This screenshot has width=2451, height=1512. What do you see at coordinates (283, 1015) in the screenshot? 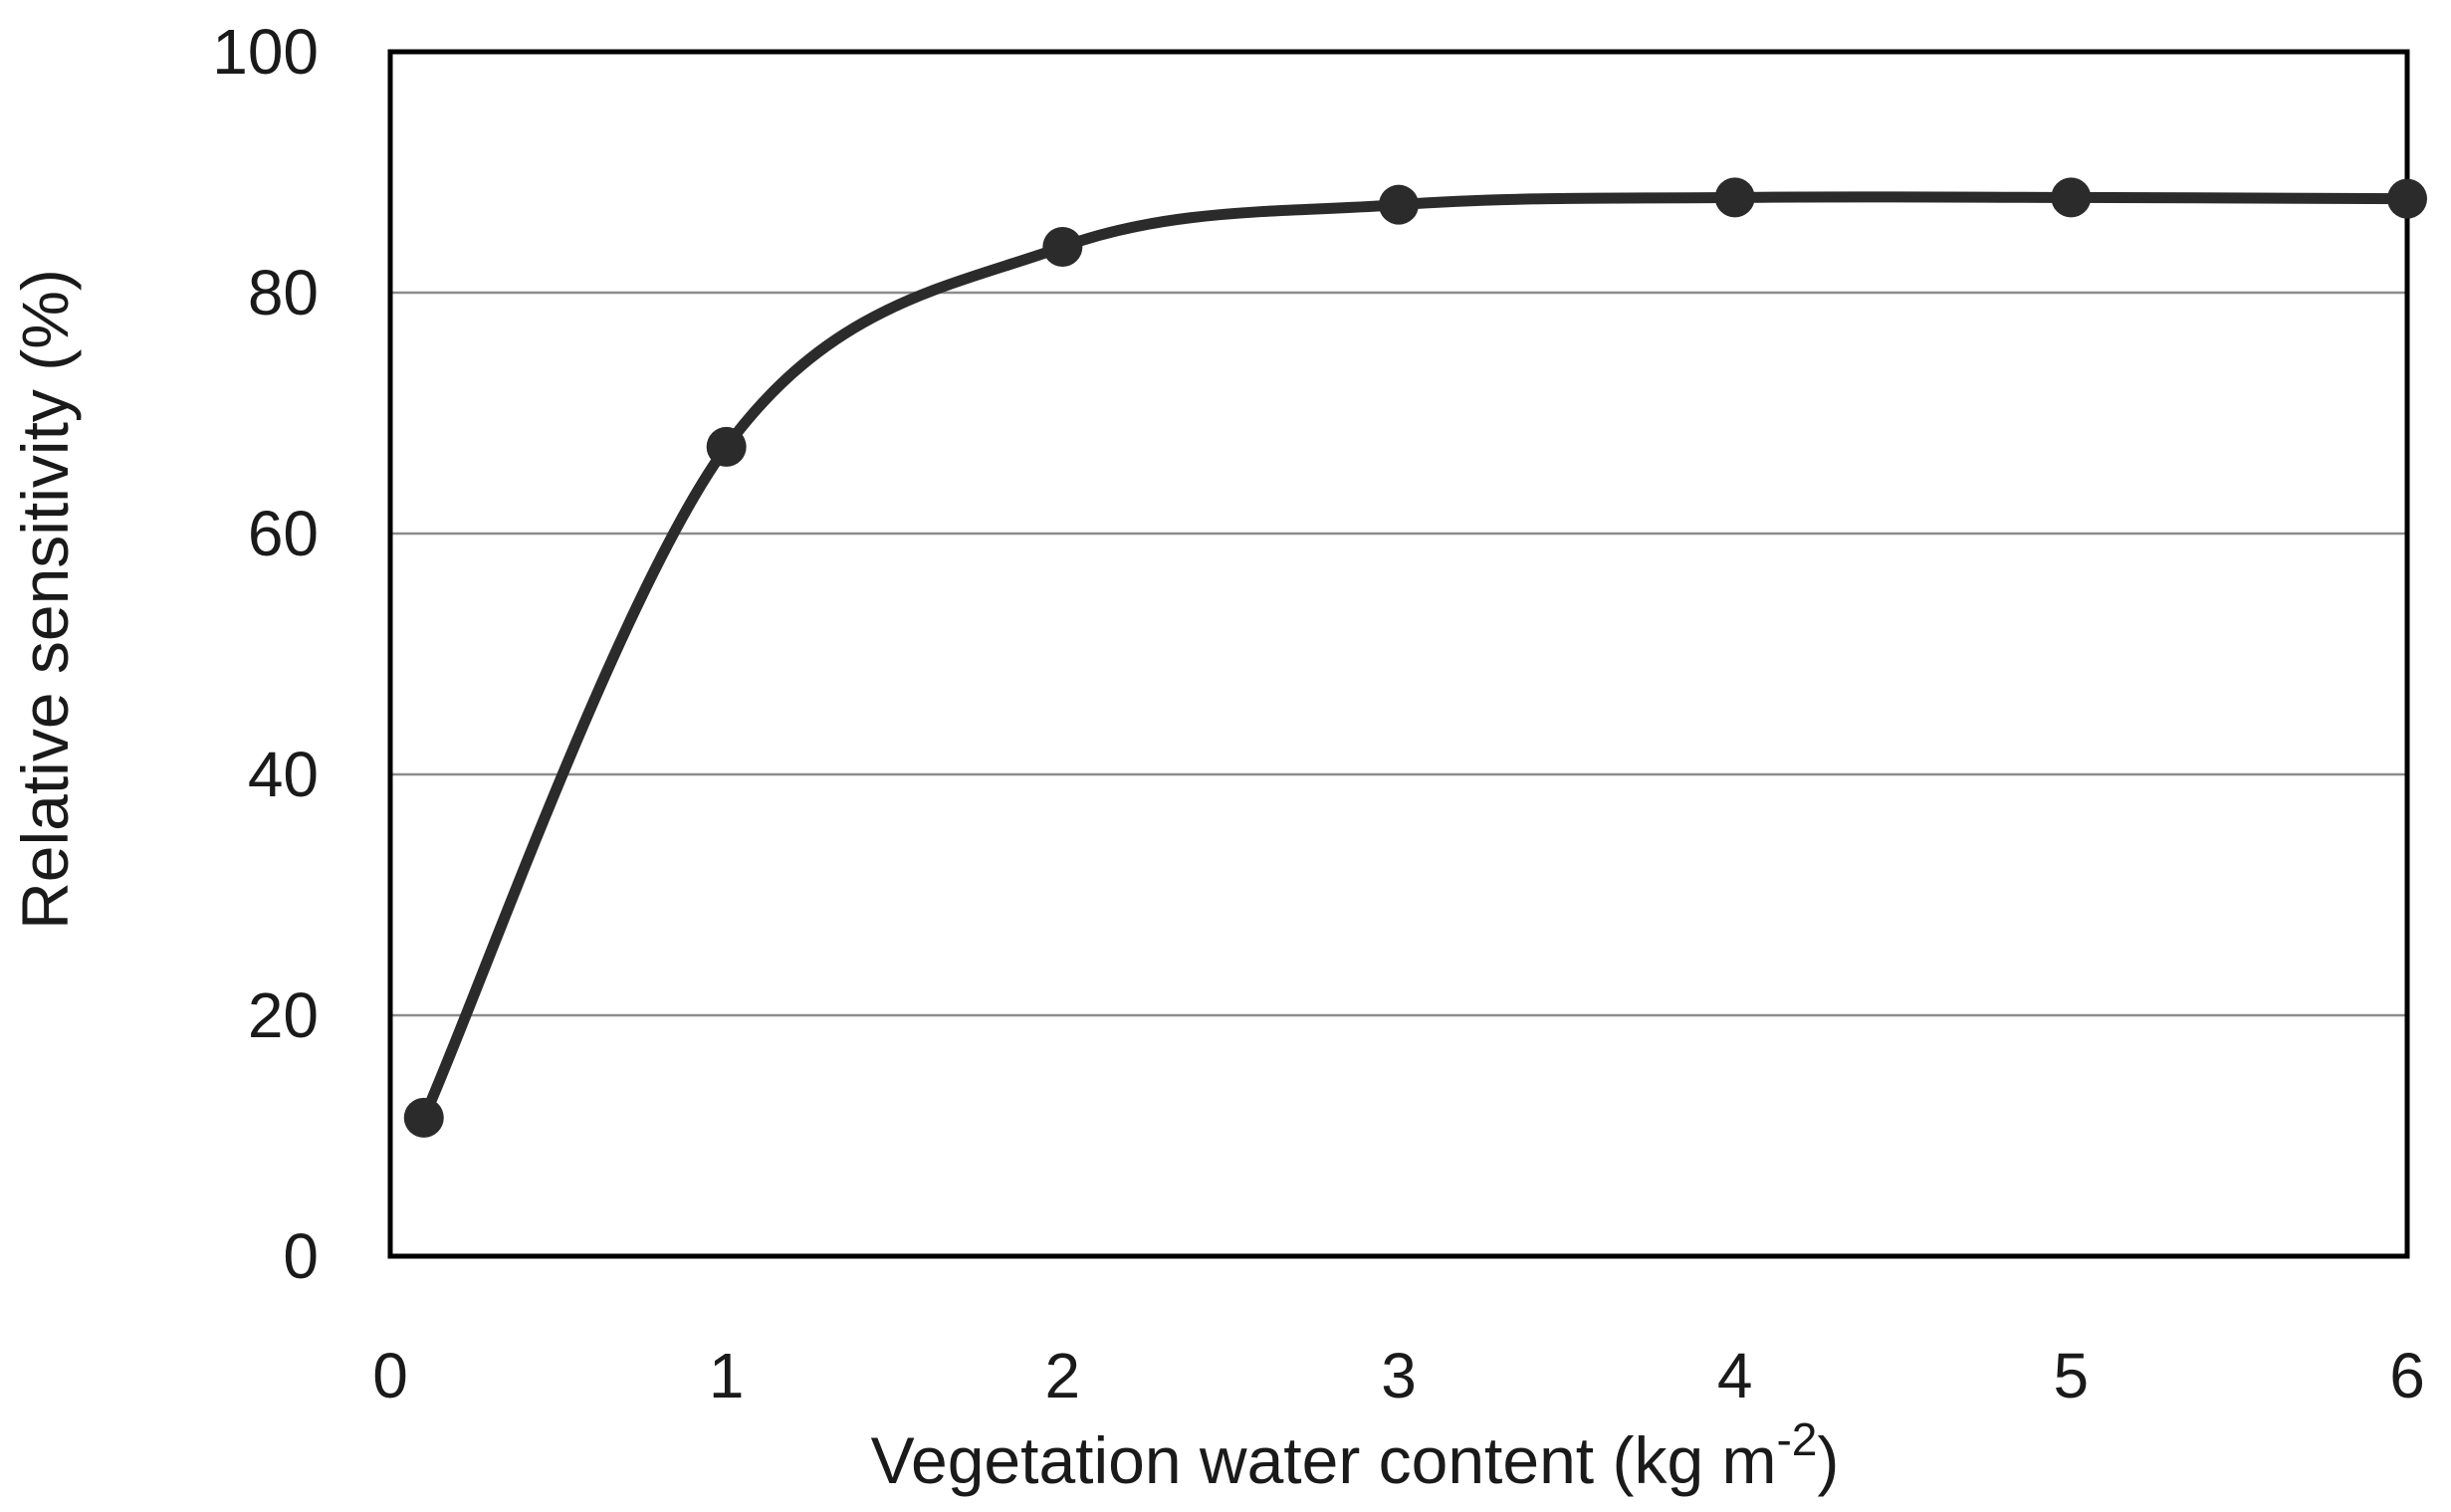
I see `y-tick-label-20: 20` at bounding box center [283, 1015].